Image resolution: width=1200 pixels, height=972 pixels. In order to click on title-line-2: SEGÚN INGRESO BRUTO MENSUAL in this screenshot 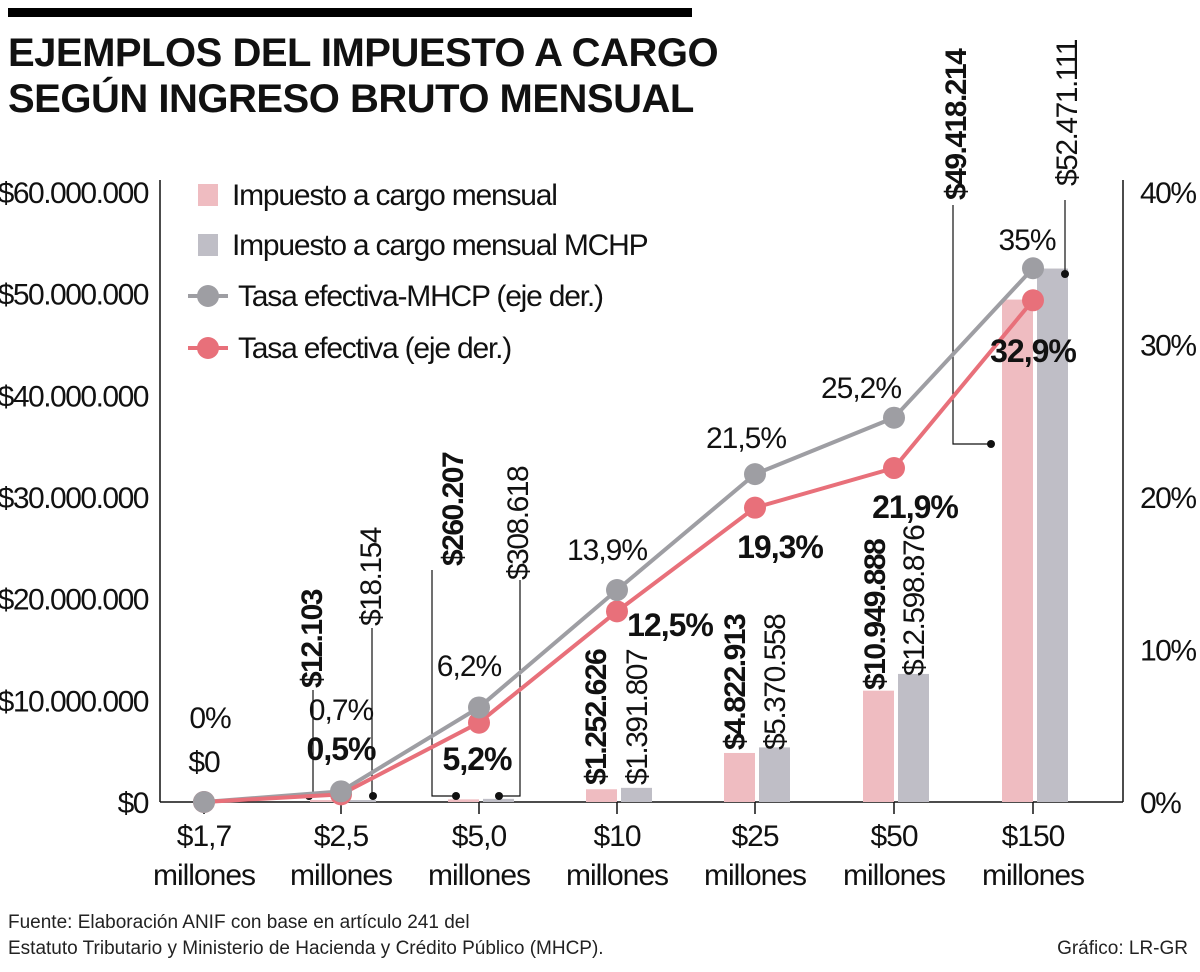, I will do `click(351, 99)`.